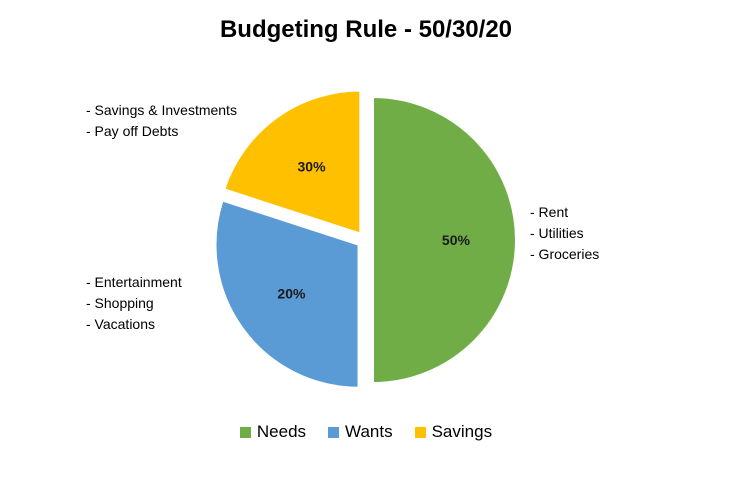  What do you see at coordinates (134, 282) in the screenshot?
I see `wants-note: - Entertainment` at bounding box center [134, 282].